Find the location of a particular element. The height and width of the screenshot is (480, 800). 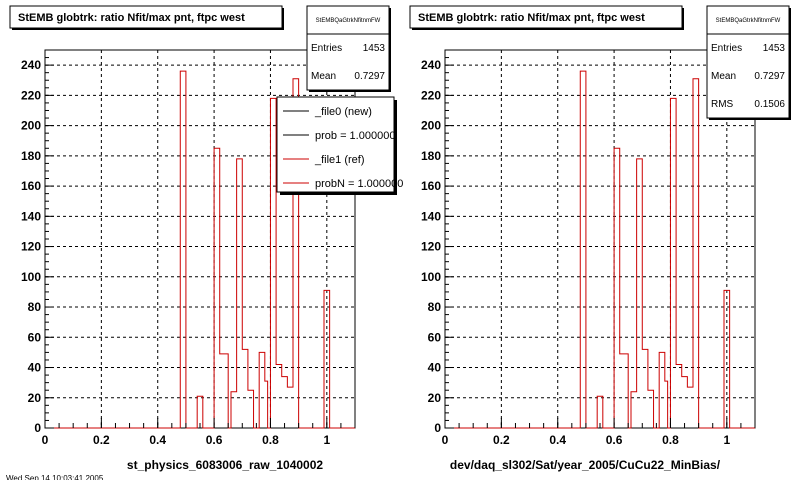

legend-entry-label: _file0 (new) is located at coordinates (343, 112).